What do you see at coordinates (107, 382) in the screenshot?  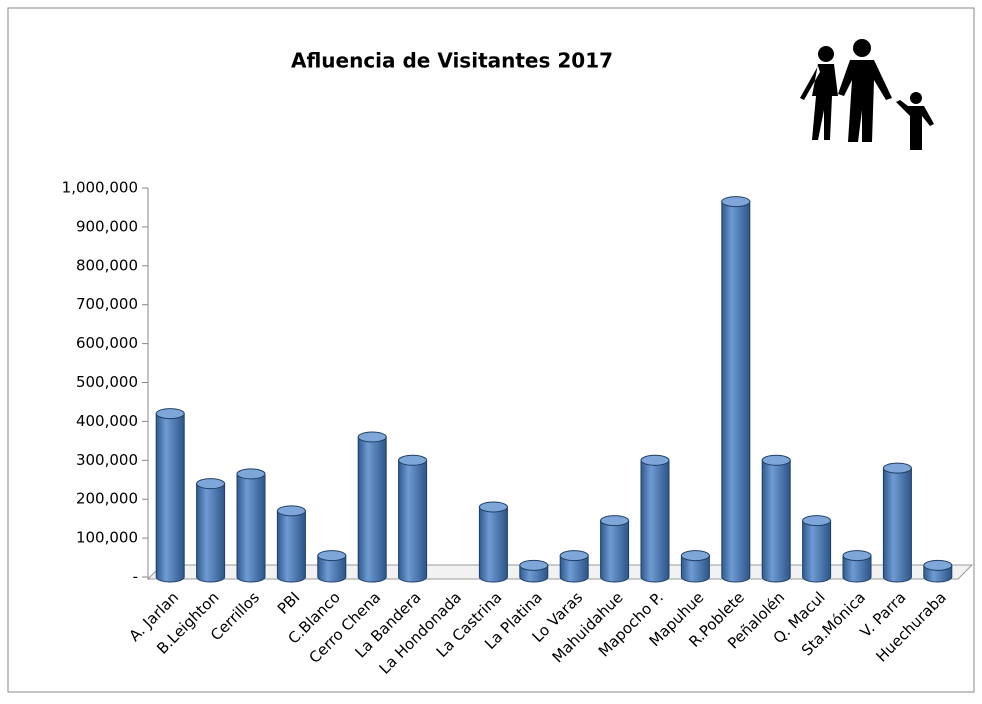 I see `y-tick-label: 500,000` at bounding box center [107, 382].